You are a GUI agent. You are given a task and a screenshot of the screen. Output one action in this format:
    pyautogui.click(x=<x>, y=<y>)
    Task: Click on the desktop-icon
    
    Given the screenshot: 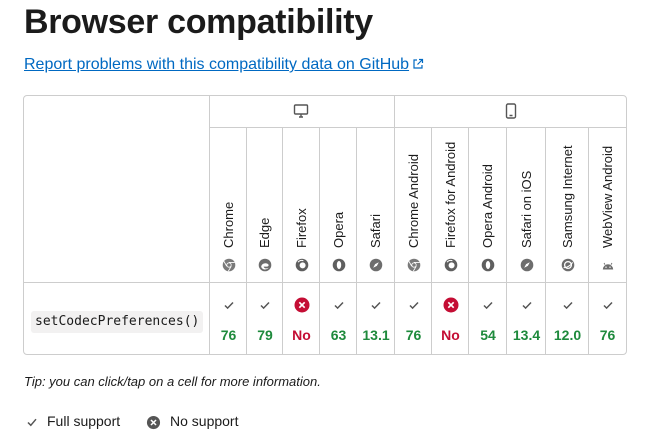 What is the action you would take?
    pyautogui.click(x=301, y=111)
    